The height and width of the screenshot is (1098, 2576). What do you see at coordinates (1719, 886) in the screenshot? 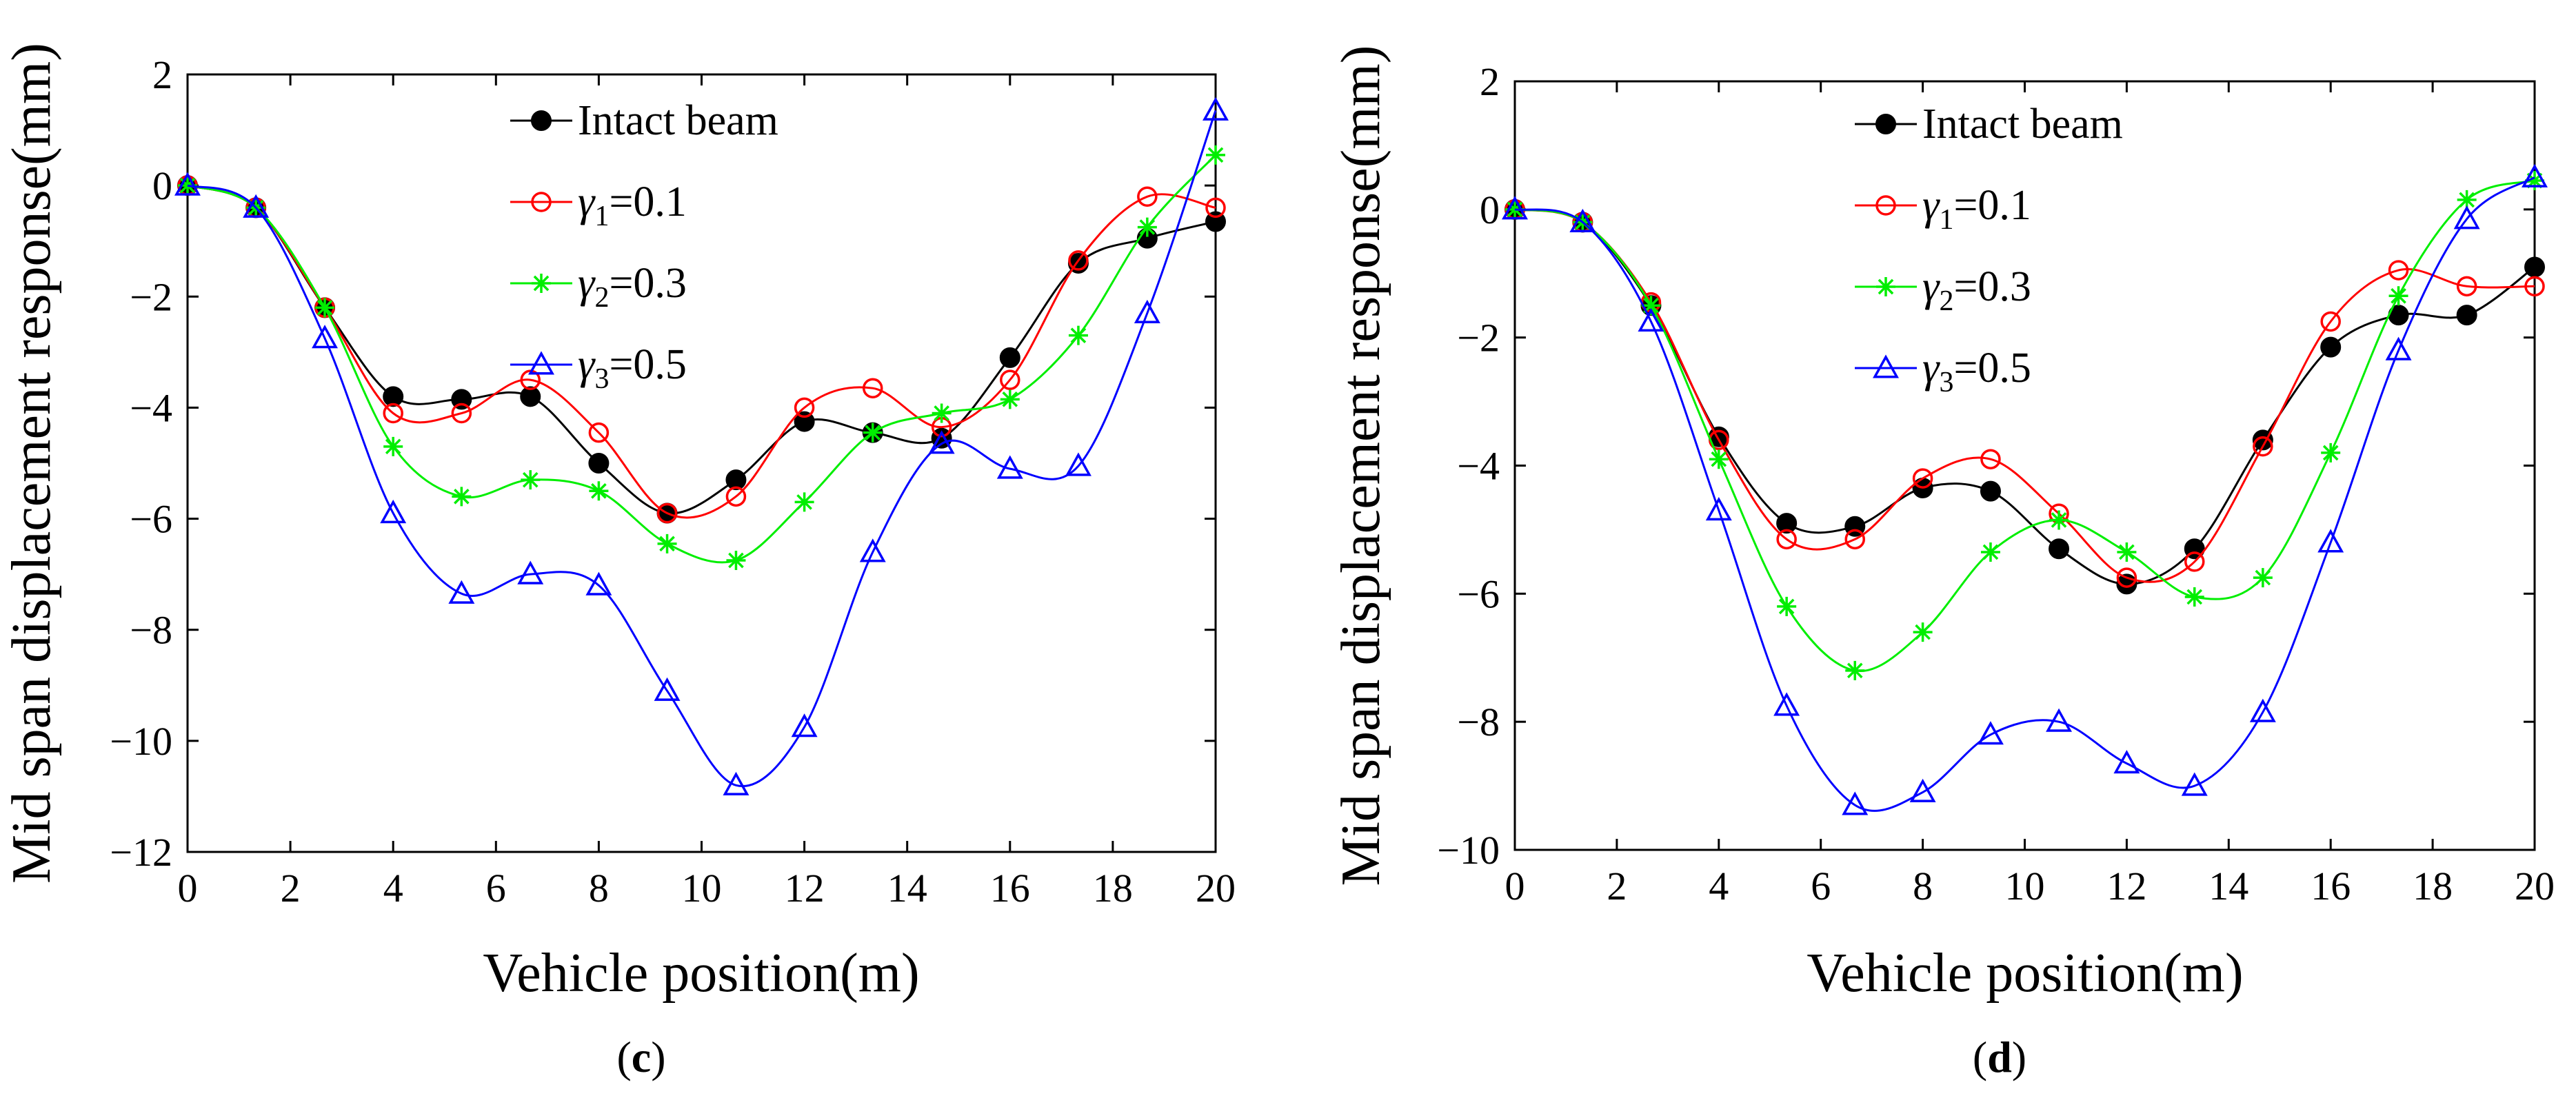
I see `x-tick-label: 4` at bounding box center [1719, 886].